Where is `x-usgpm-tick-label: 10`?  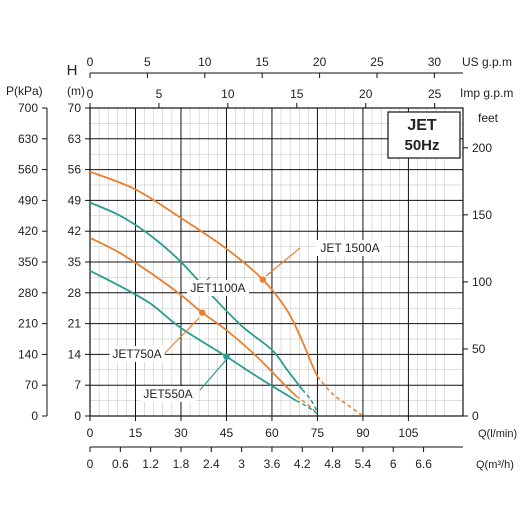 x-usgpm-tick-label: 10 is located at coordinates (205, 62).